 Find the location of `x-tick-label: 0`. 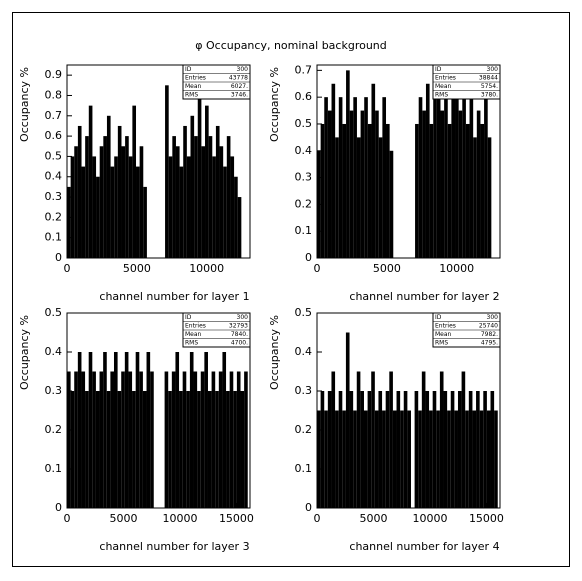

x-tick-label: 0 is located at coordinates (67, 518).